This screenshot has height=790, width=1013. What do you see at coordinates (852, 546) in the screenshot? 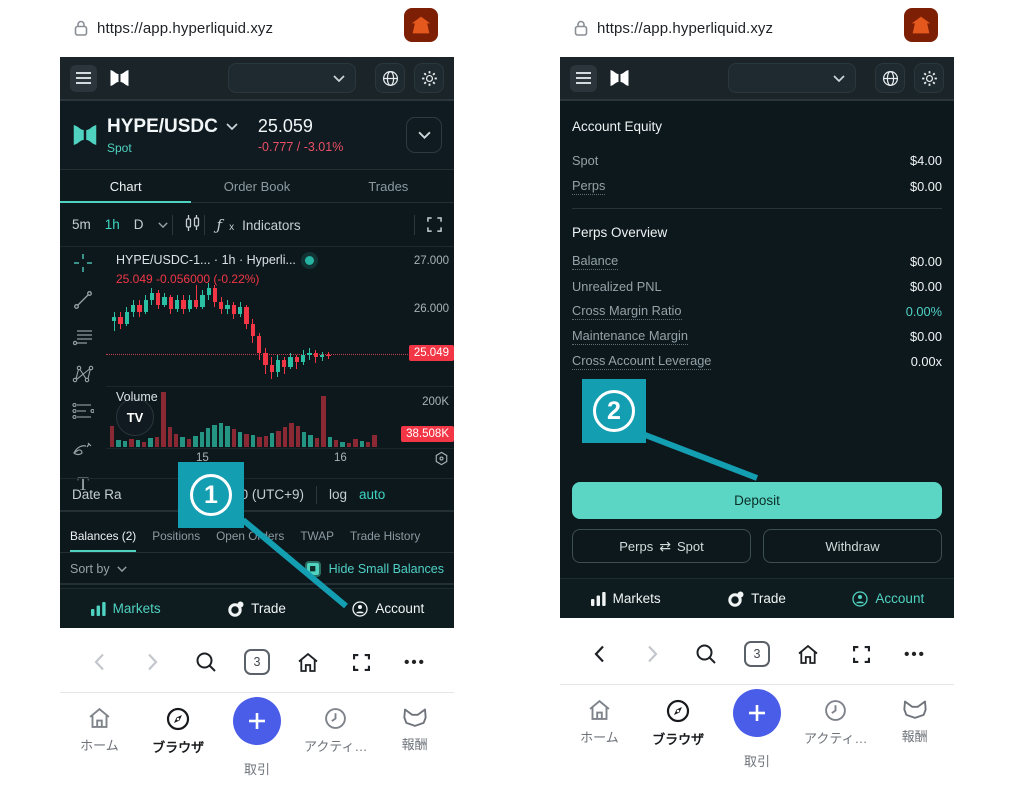
I see `withdraw-button: Withdraw` at bounding box center [852, 546].